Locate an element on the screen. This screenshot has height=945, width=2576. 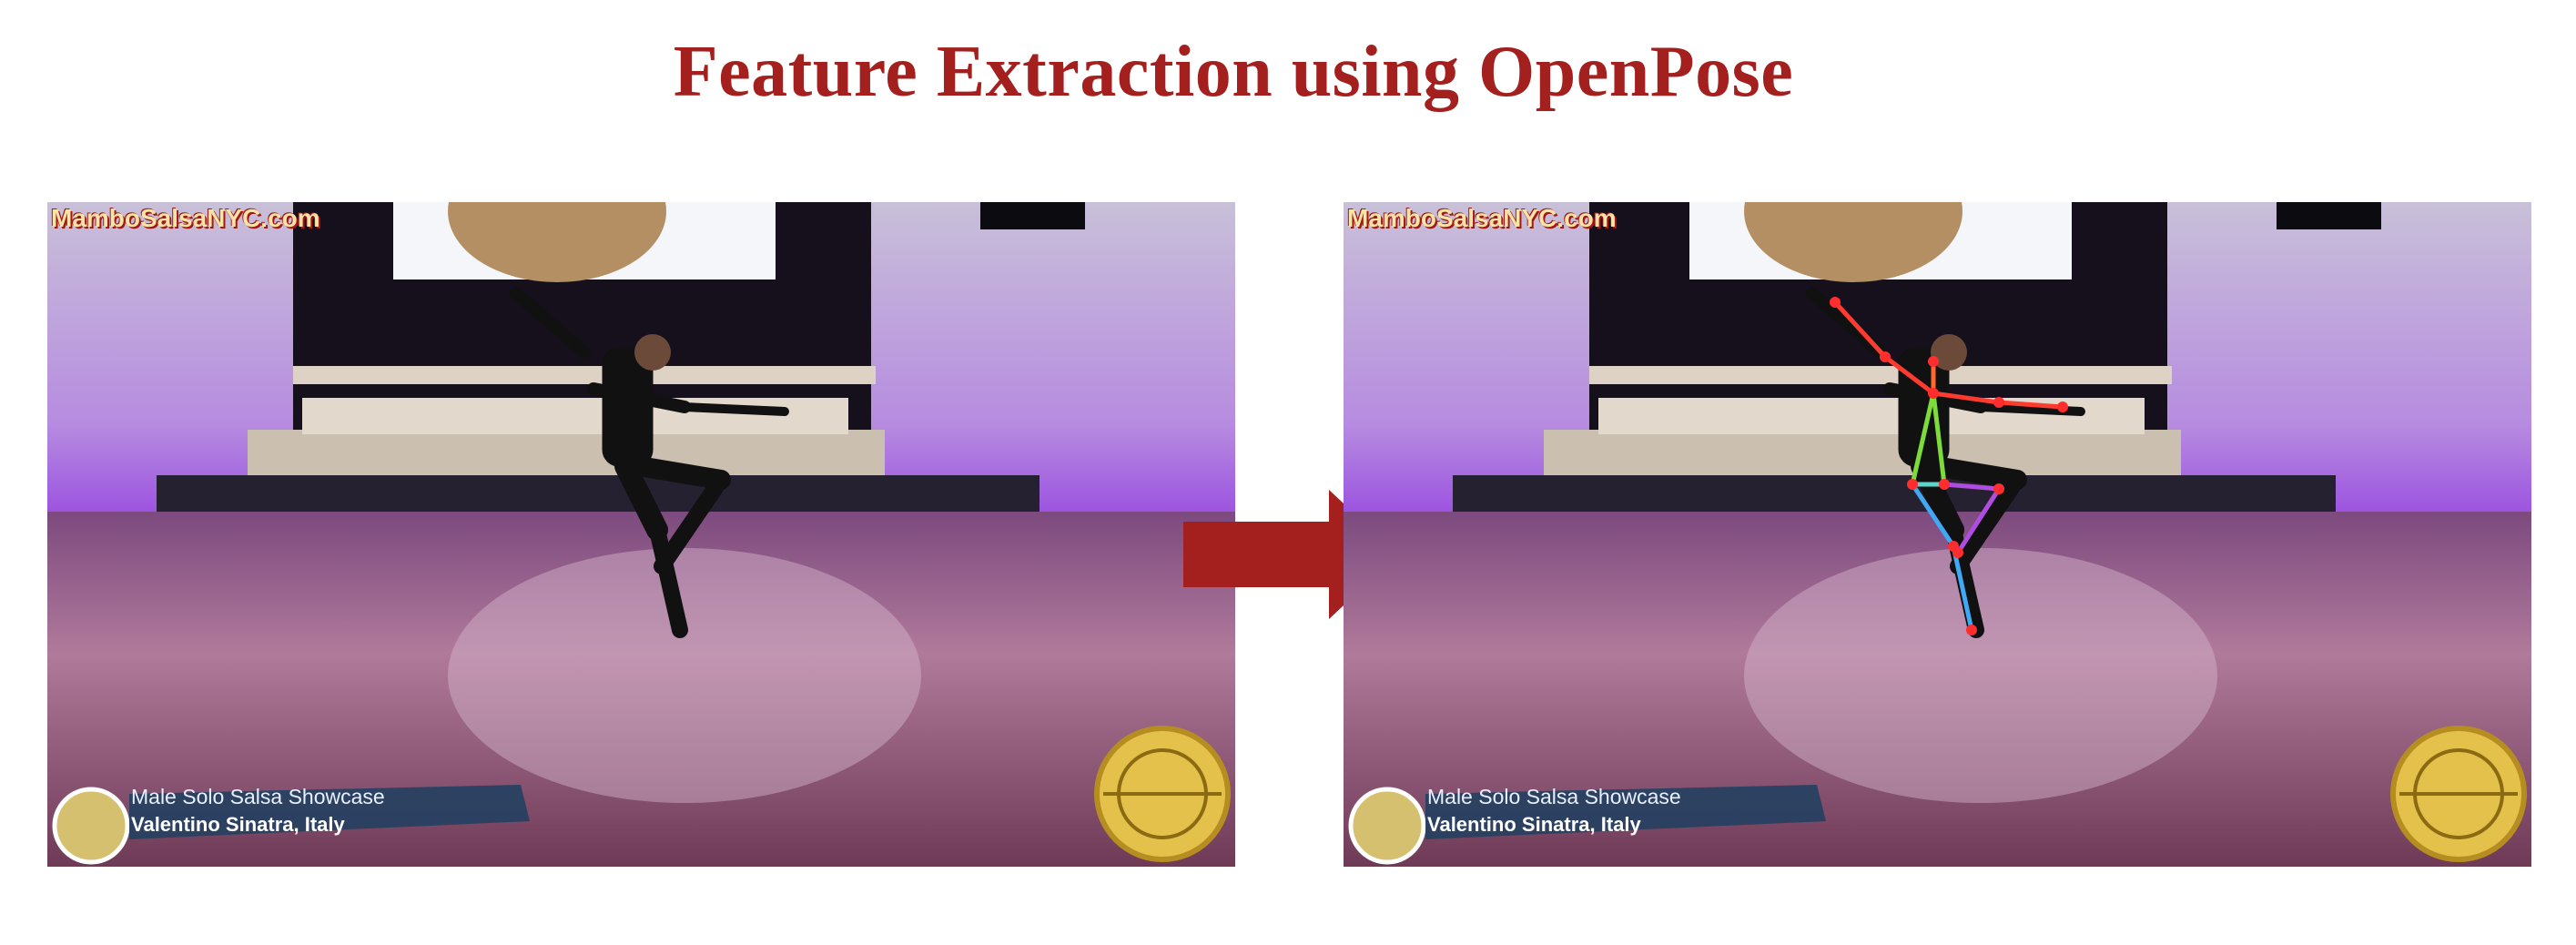
openpose-skeleton is located at coordinates (1948, 467).